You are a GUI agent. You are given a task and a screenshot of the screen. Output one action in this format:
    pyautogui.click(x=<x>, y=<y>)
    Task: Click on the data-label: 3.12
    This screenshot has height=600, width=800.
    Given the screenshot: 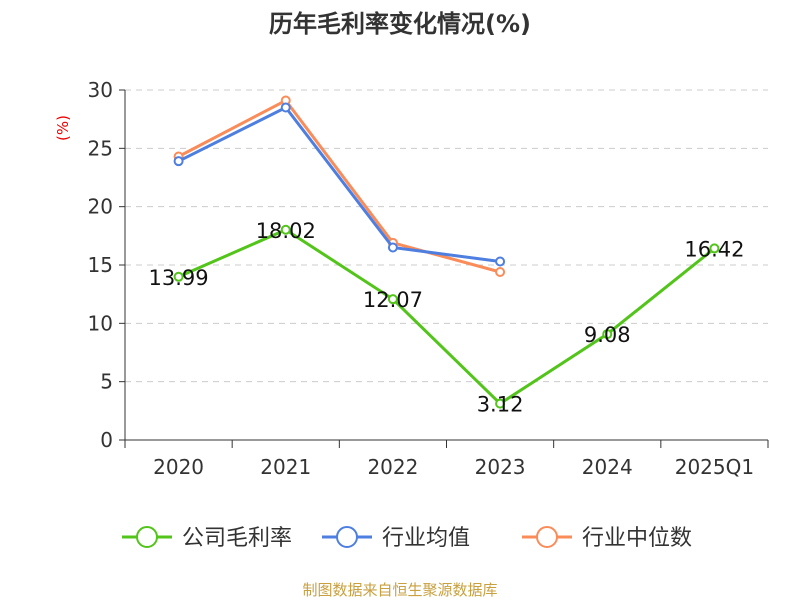 What is the action you would take?
    pyautogui.click(x=500, y=405)
    